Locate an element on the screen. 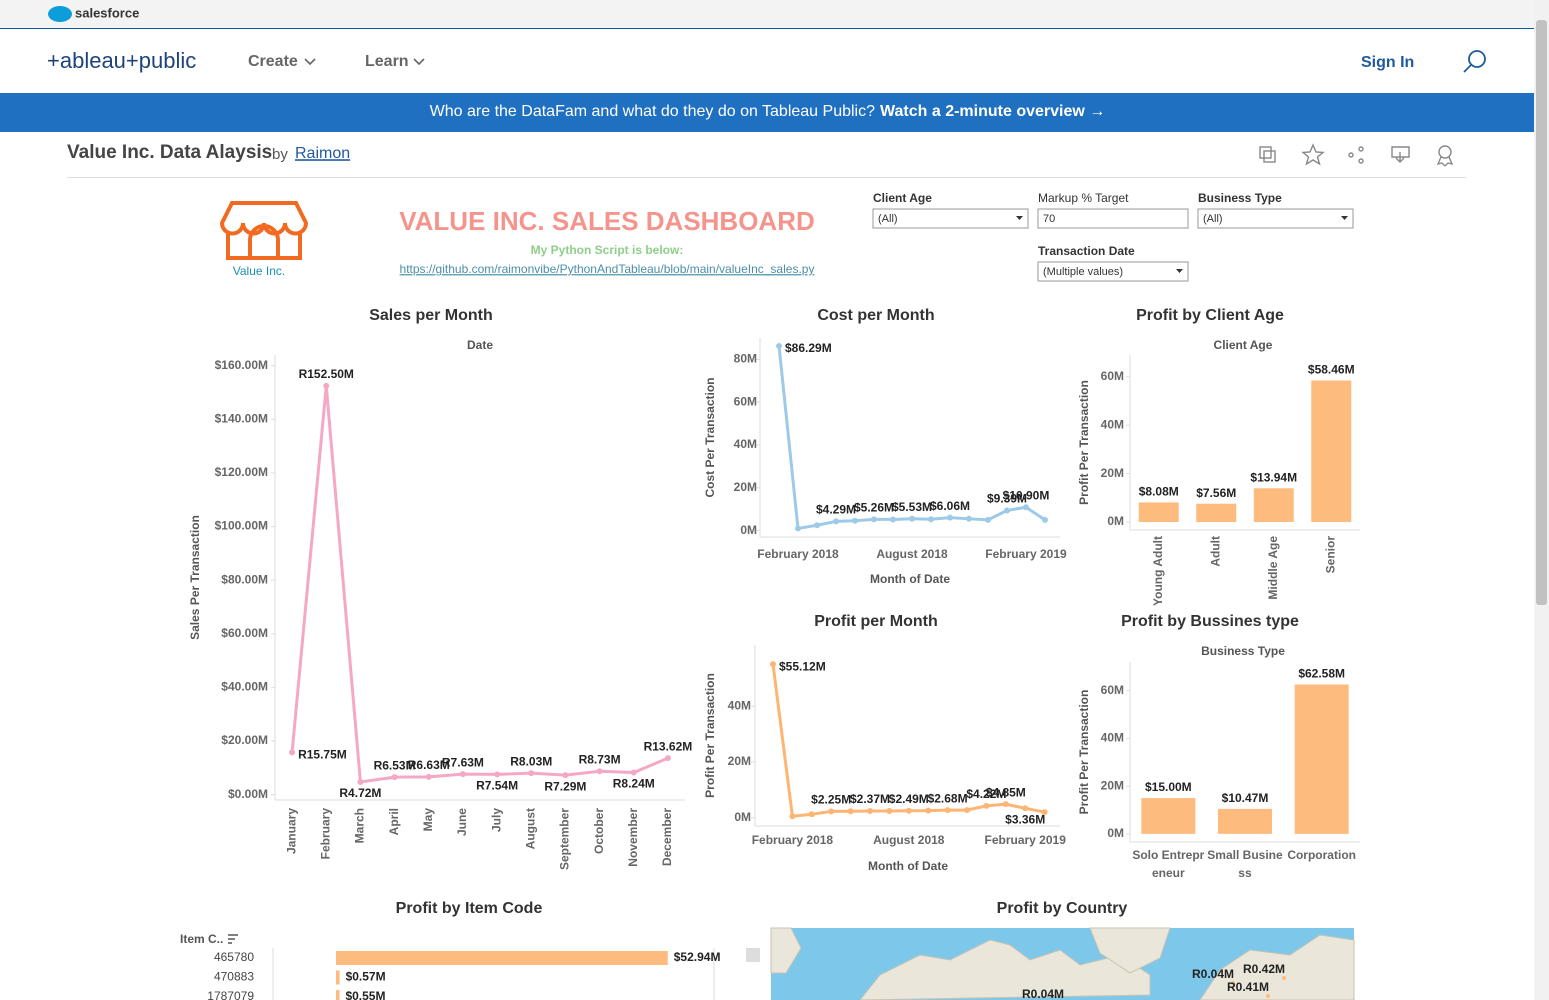 This screenshot has height=1000, width=1549. value-label: R0.41M is located at coordinates (1248, 987).